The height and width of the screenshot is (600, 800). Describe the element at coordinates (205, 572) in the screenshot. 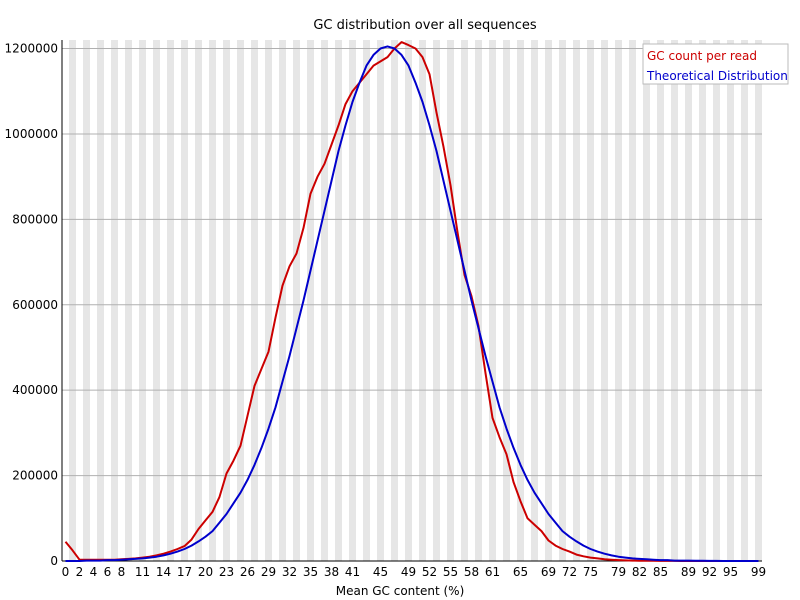

I see `x-tick-label: 20` at that location.